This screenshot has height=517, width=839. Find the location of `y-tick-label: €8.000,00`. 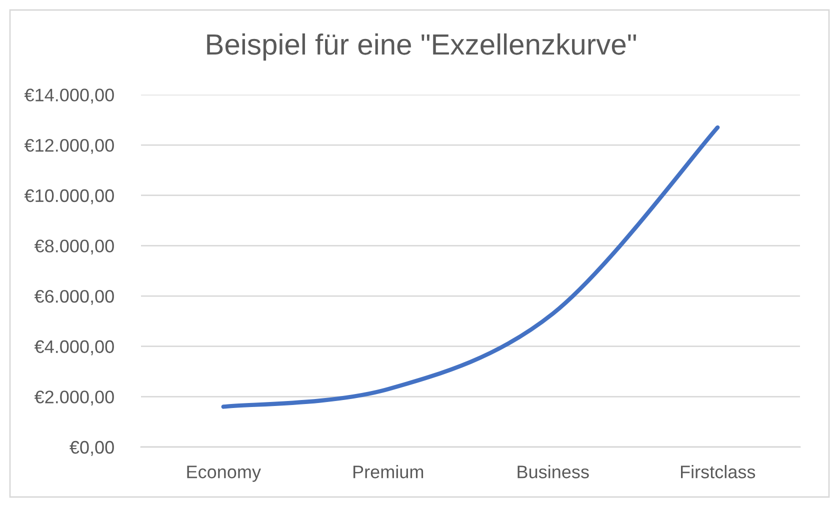

y-tick-label: €8.000,00 is located at coordinates (74, 247).